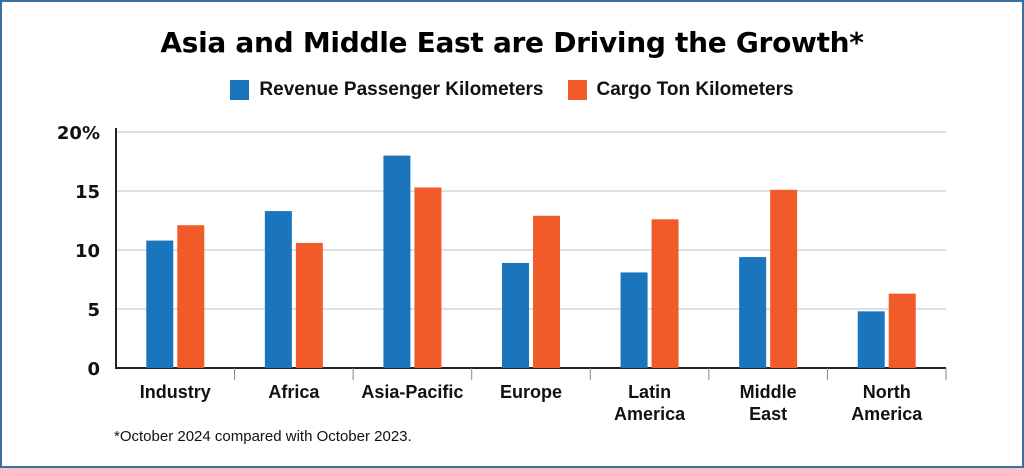 The image size is (1024, 468). Describe the element at coordinates (531, 392) in the screenshot. I see `x-tick-label: Europe` at that location.